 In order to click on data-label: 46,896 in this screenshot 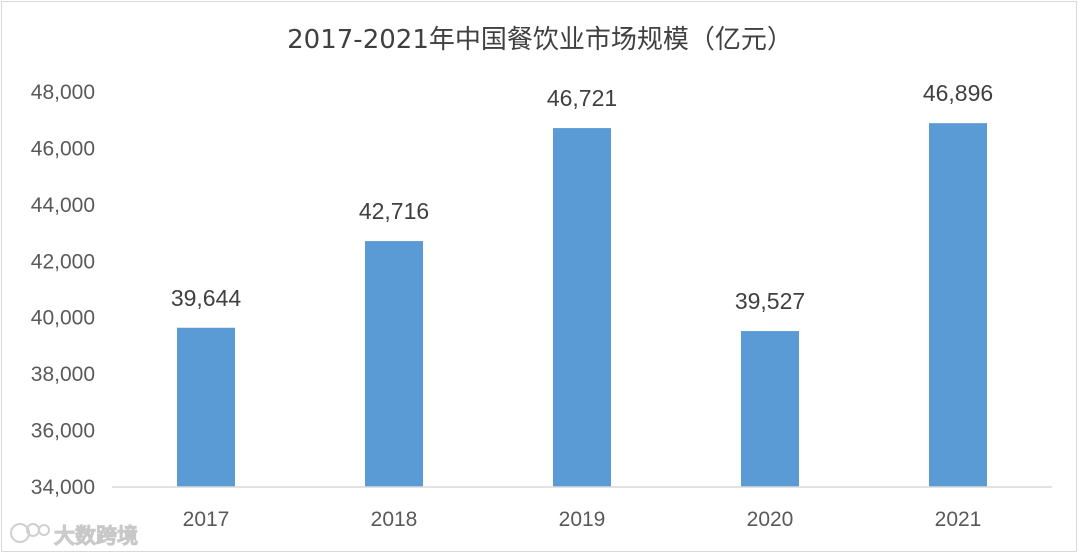, I will do `click(958, 93)`.